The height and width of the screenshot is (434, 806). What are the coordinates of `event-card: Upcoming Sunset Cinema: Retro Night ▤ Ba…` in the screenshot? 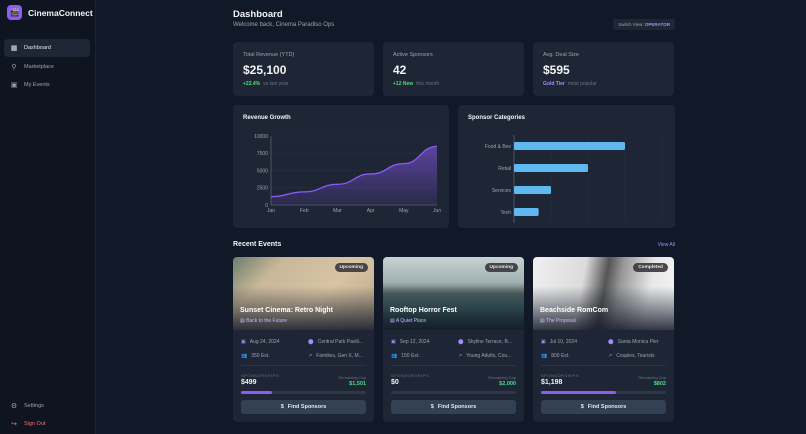 It's located at (303, 339).